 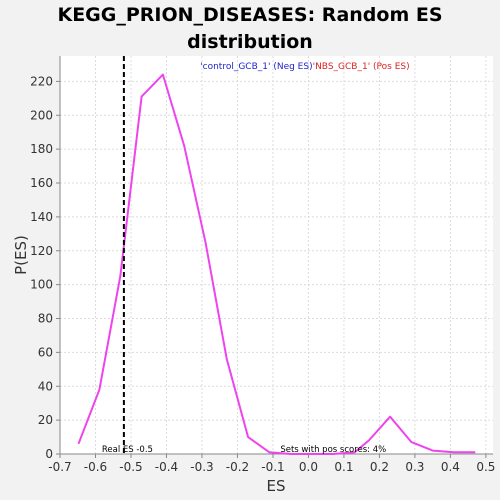 I want to click on y-tick-label: 180, so click(x=41, y=149).